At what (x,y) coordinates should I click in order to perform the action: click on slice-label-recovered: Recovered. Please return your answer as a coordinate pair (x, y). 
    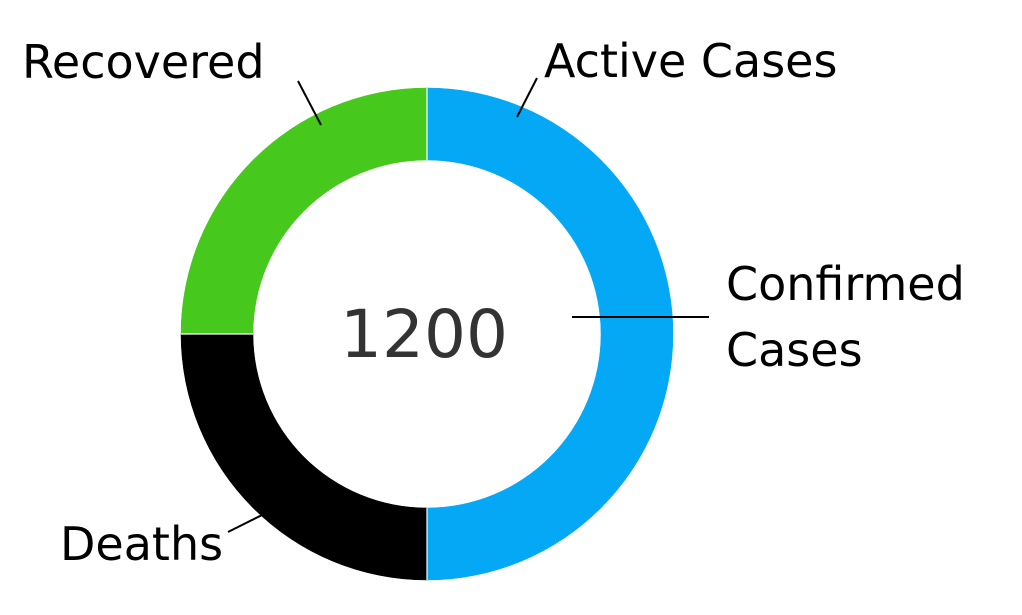
    Looking at the image, I should click on (143, 62).